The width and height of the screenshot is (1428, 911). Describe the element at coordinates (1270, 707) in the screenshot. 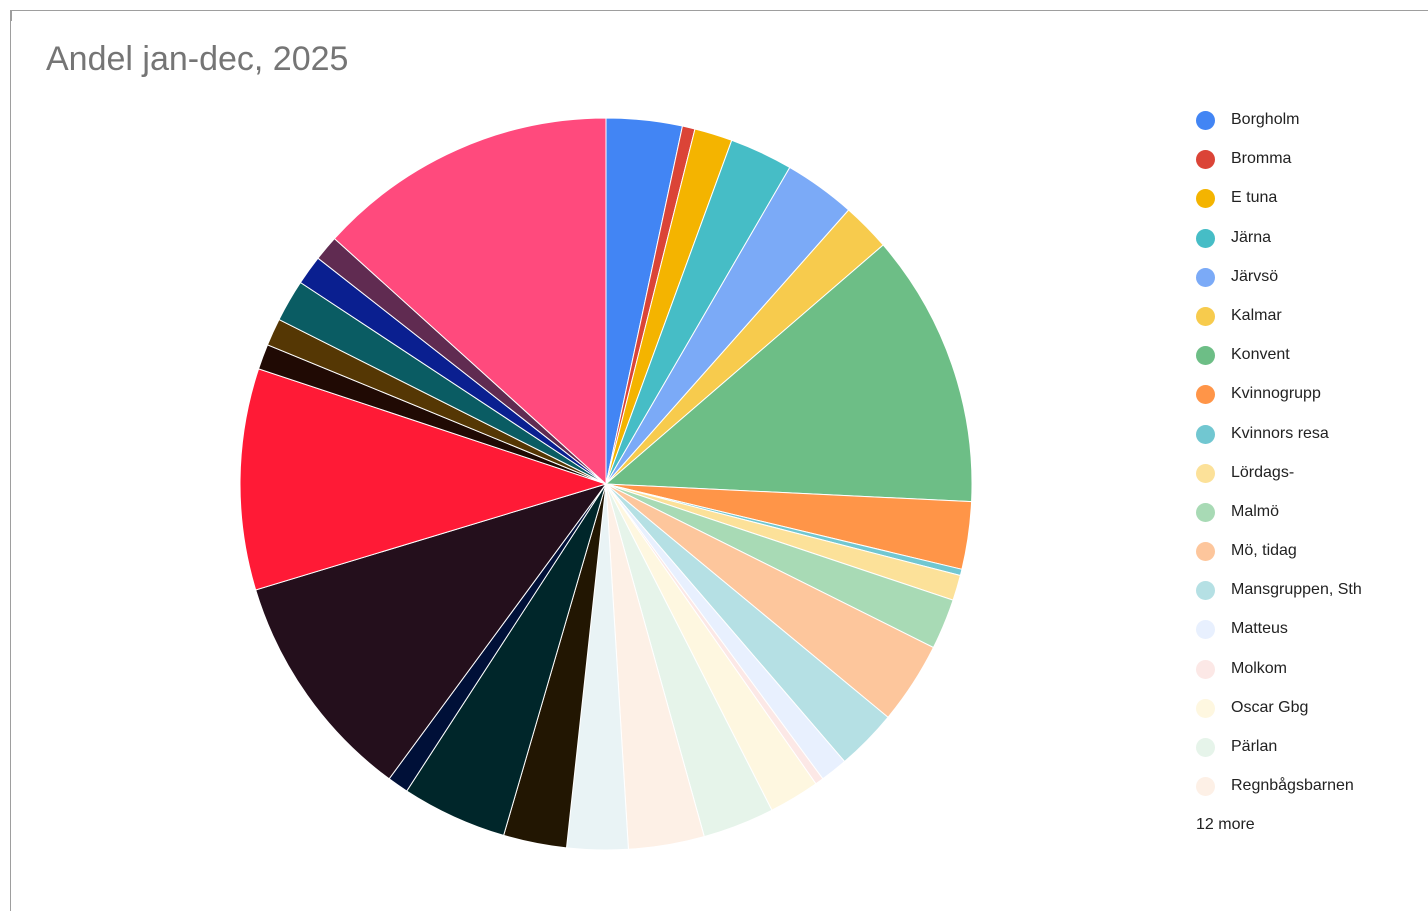

I see `legend-label: Oscar Gbg` at that location.